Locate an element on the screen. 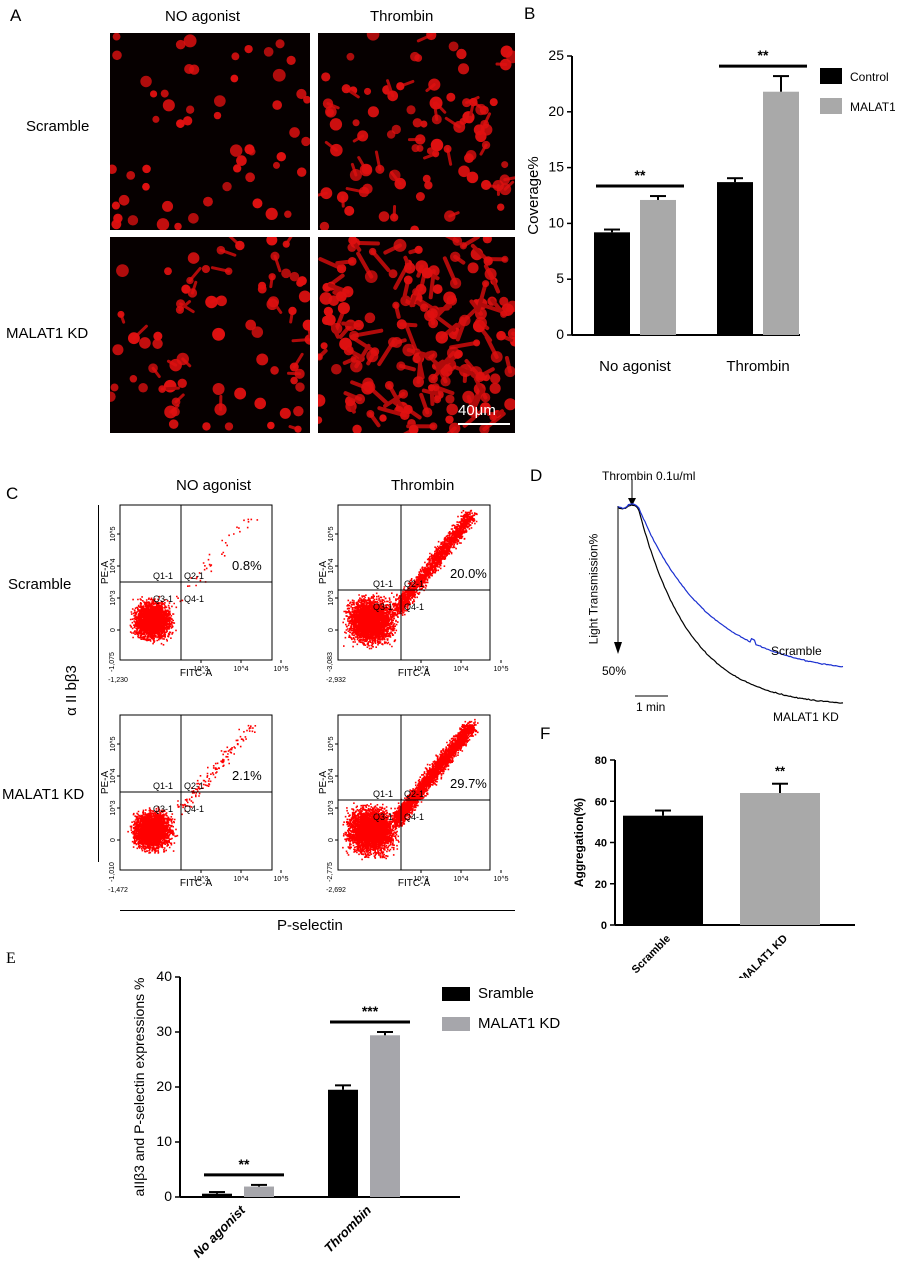  category-label: No agonist is located at coordinates (219, 1231).